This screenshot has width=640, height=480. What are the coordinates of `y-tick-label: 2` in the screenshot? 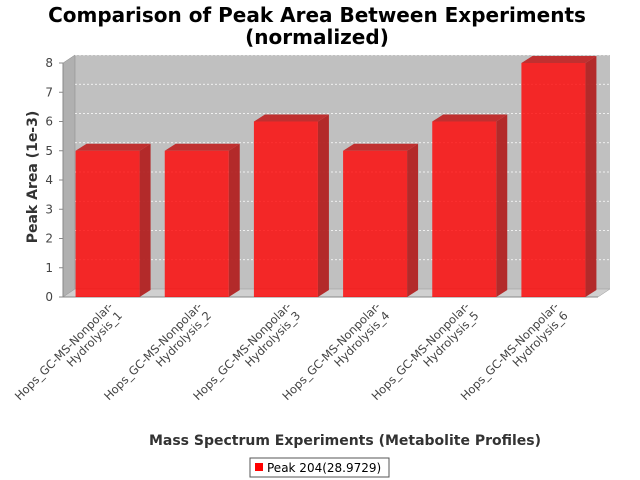 It's located at (49, 239).